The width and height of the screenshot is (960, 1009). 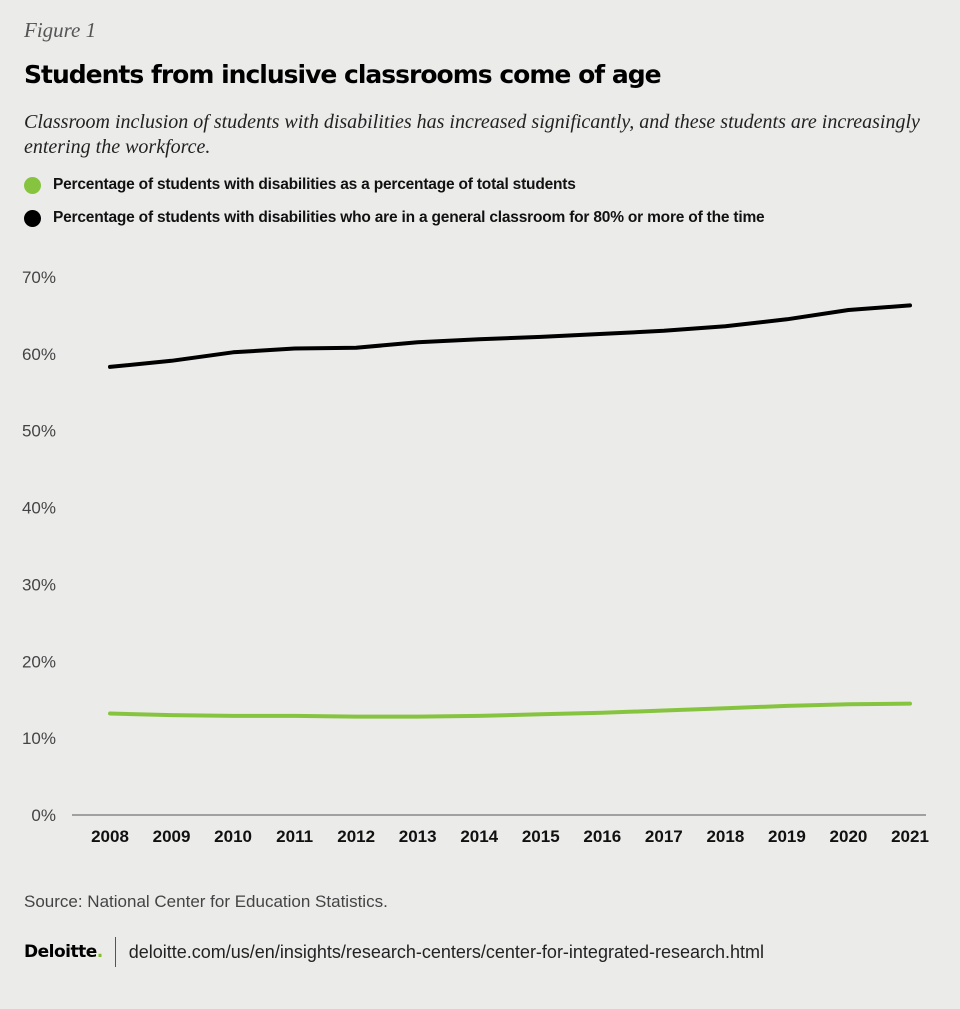 What do you see at coordinates (849, 836) in the screenshot?
I see `x-tick-label: 2020` at bounding box center [849, 836].